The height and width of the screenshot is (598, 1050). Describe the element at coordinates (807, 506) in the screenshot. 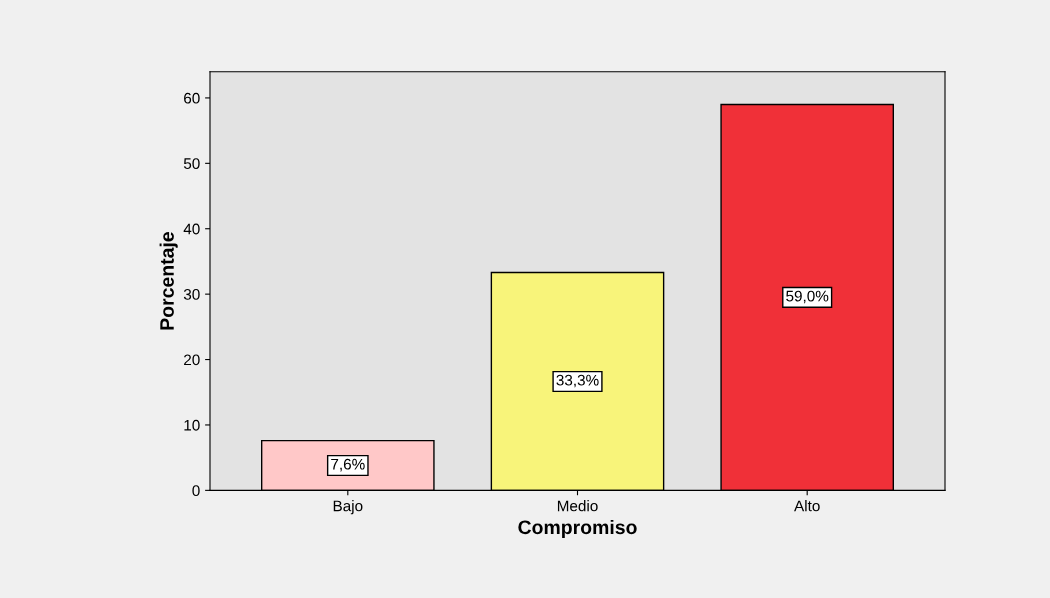

I see `x-tick-label: Alto` at that location.